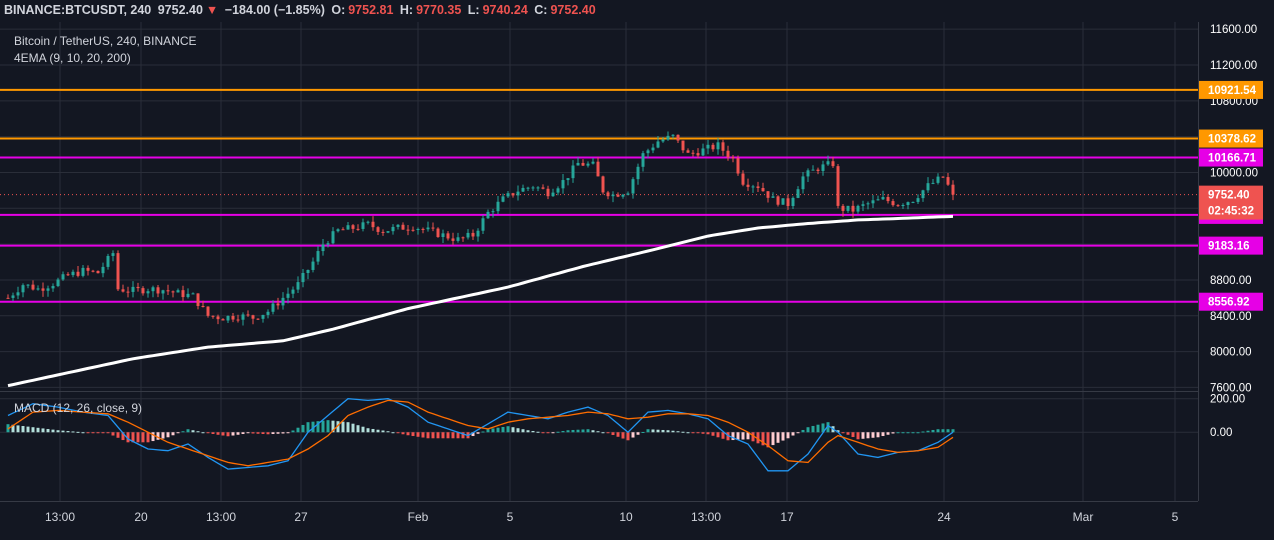 Image resolution: width=1274 pixels, height=540 pixels. Describe the element at coordinates (78, 10) in the screenshot. I see `symbol-name: BINANCE:BTCUSDT, 240` at that location.